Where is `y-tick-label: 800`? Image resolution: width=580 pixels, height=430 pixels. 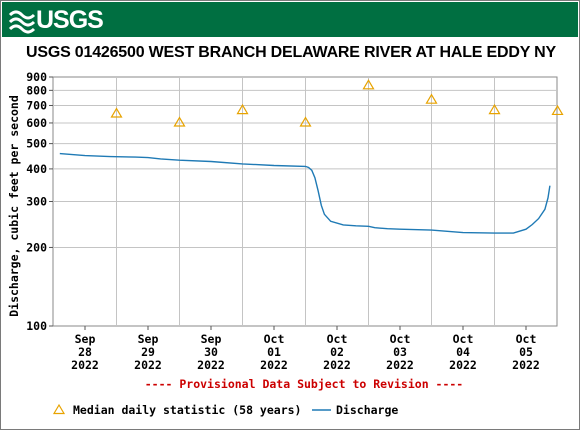 y-tick-label: 800 is located at coordinates (36, 90).